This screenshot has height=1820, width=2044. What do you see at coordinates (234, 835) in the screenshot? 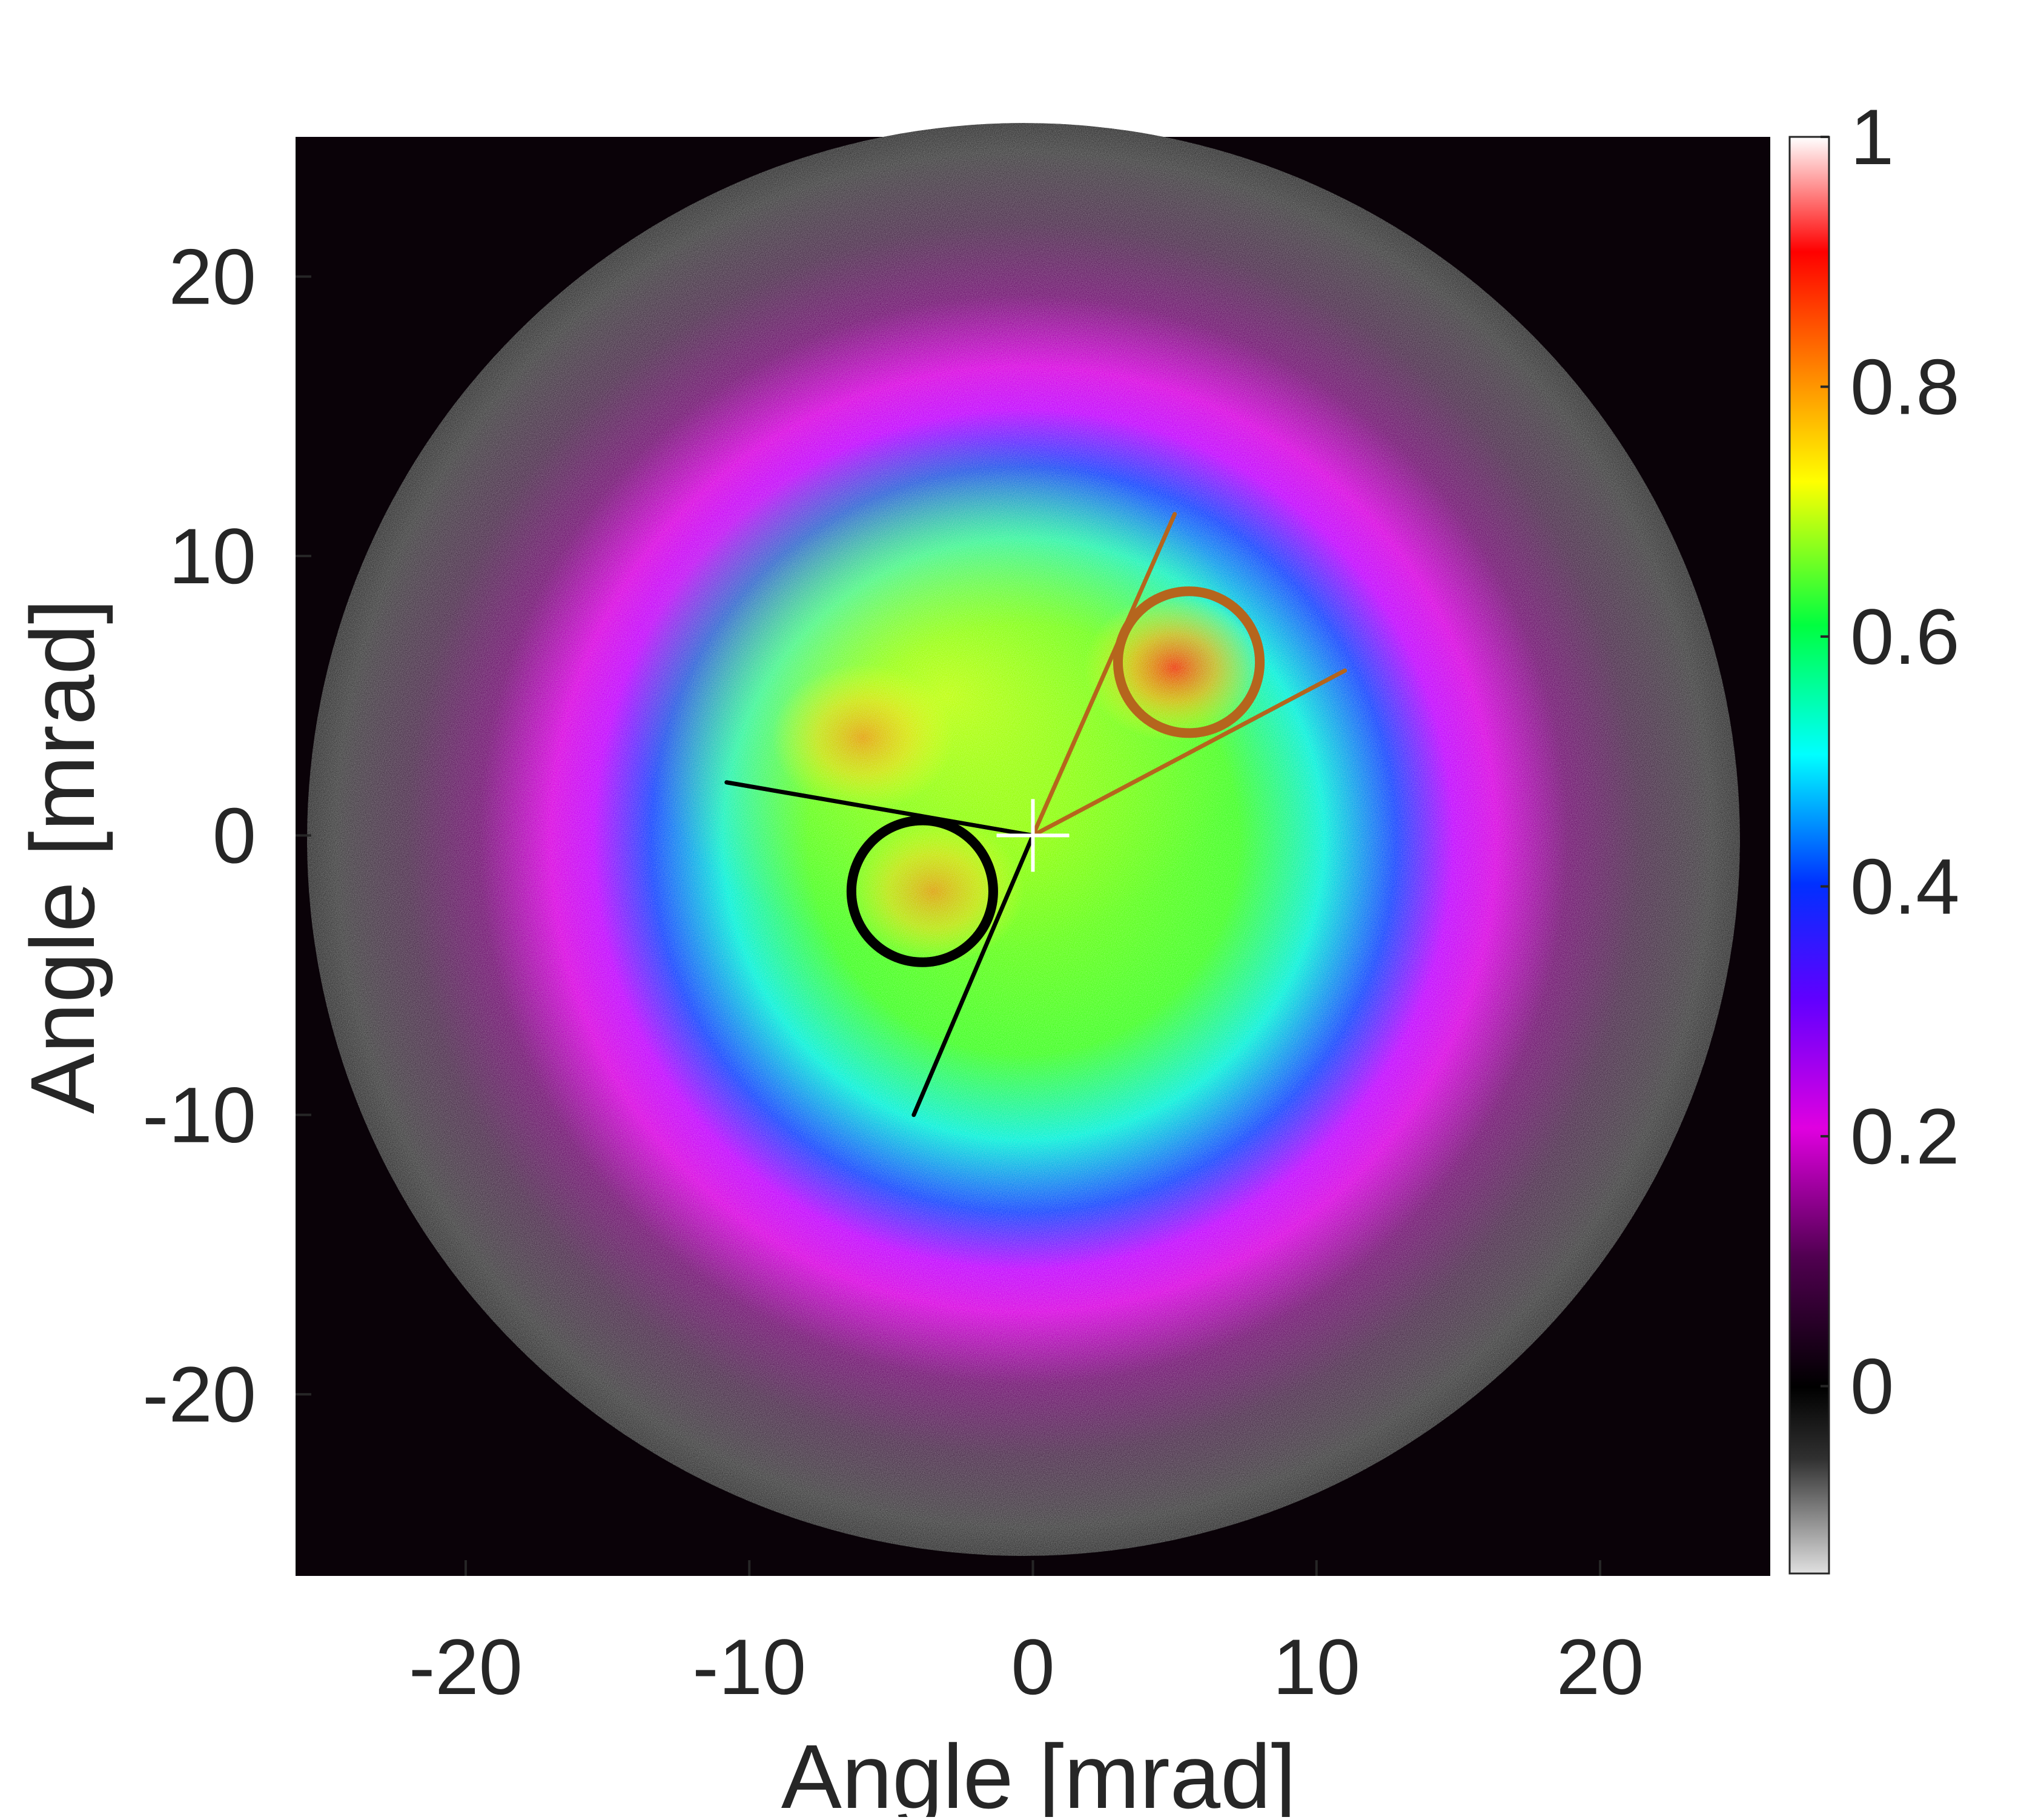
I see `y-tick-label-2: 0` at bounding box center [234, 835].